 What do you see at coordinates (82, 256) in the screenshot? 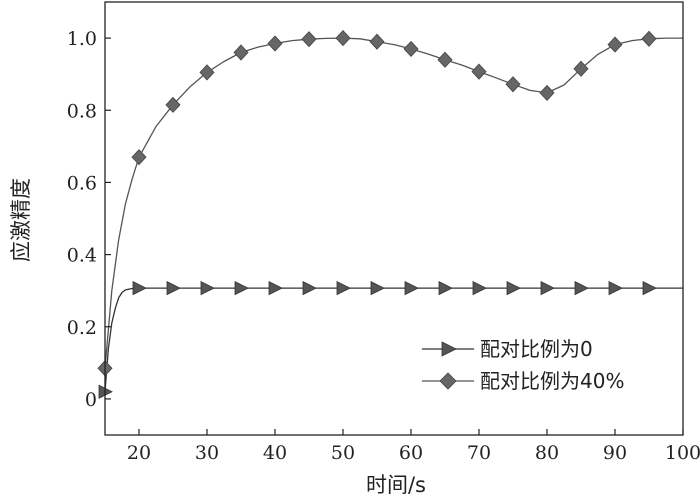
I see `y-tick-label: 0.4` at bounding box center [82, 256].